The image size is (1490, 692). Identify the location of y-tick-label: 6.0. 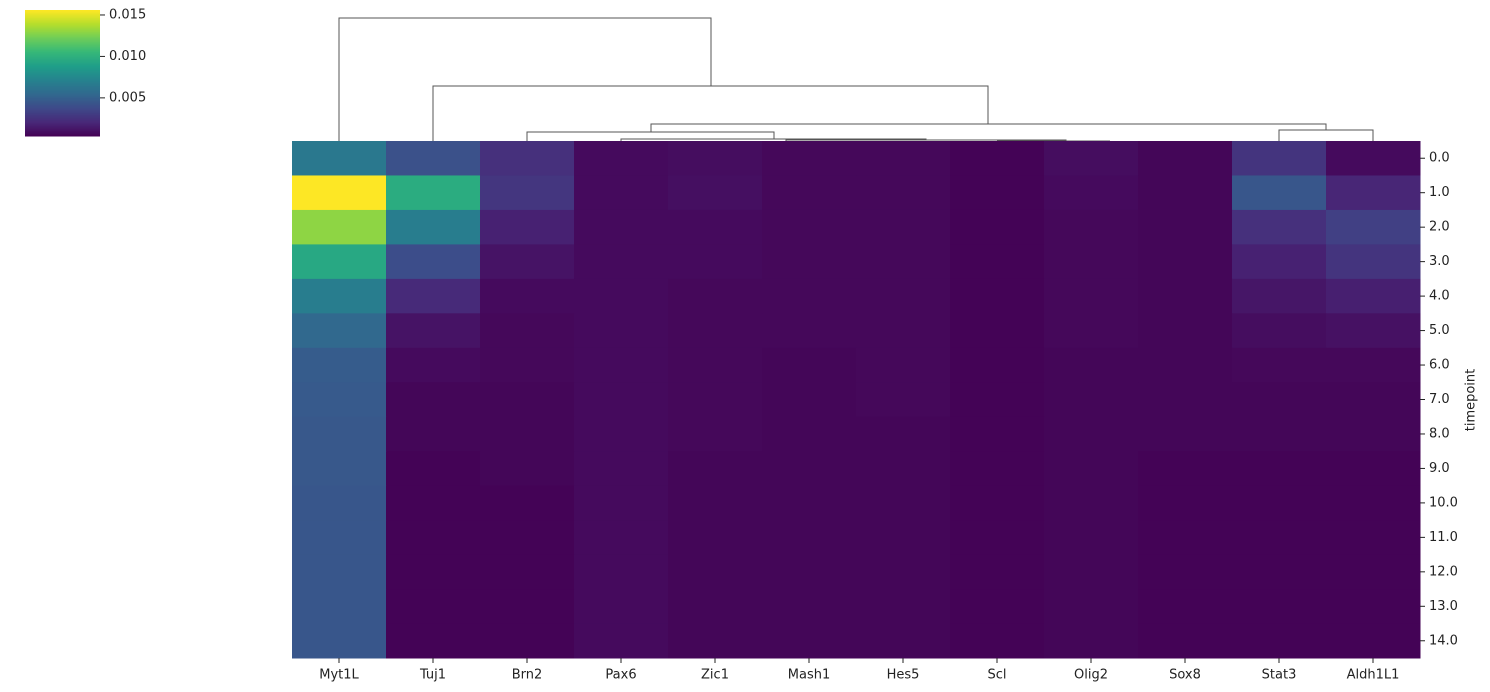
(1439, 365).